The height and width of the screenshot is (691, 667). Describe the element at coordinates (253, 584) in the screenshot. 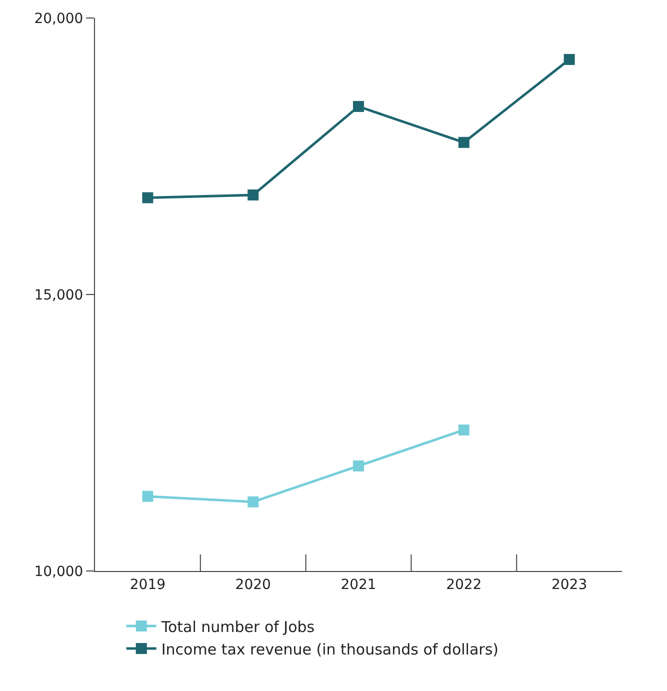

I see `x-tick-label: 2020` at that location.